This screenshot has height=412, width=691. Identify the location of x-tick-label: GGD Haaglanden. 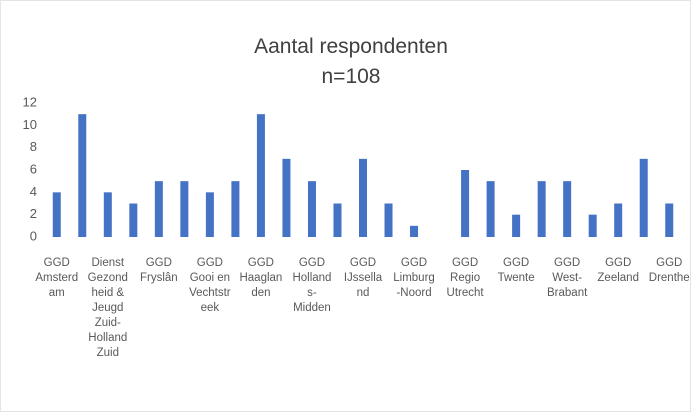
(261, 278).